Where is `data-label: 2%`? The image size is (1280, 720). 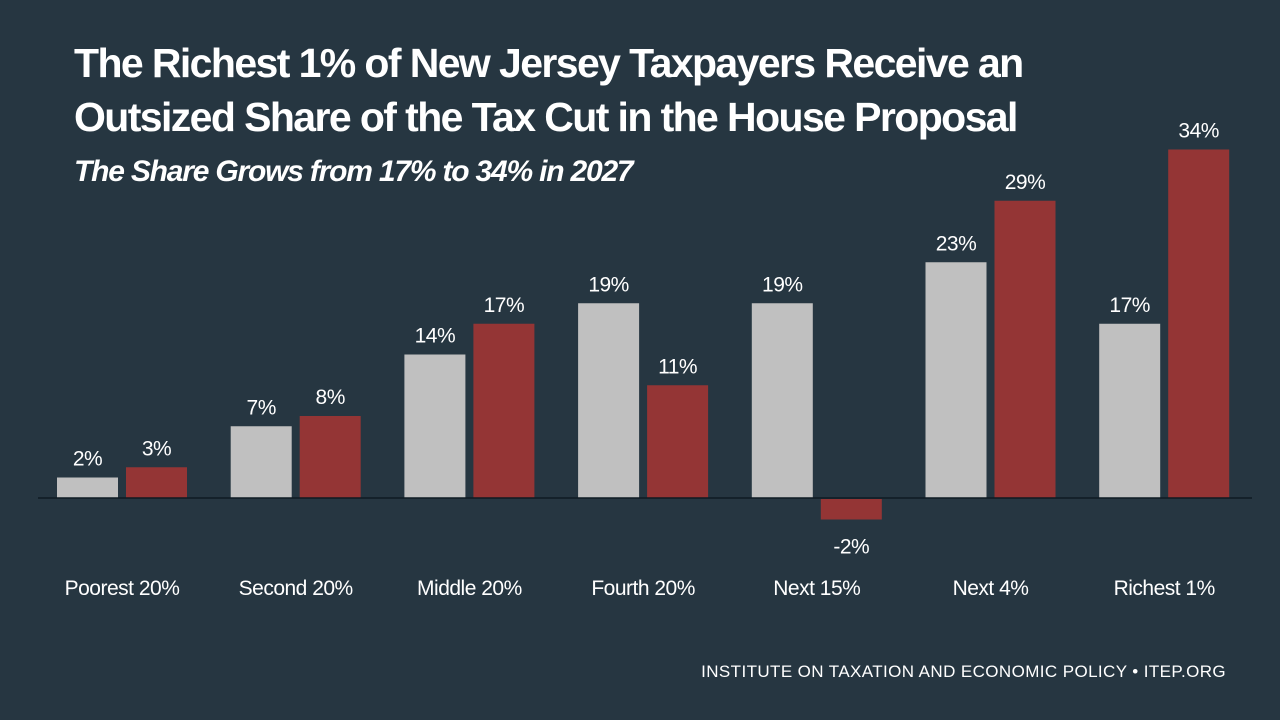
data-label: 2% is located at coordinates (87, 459).